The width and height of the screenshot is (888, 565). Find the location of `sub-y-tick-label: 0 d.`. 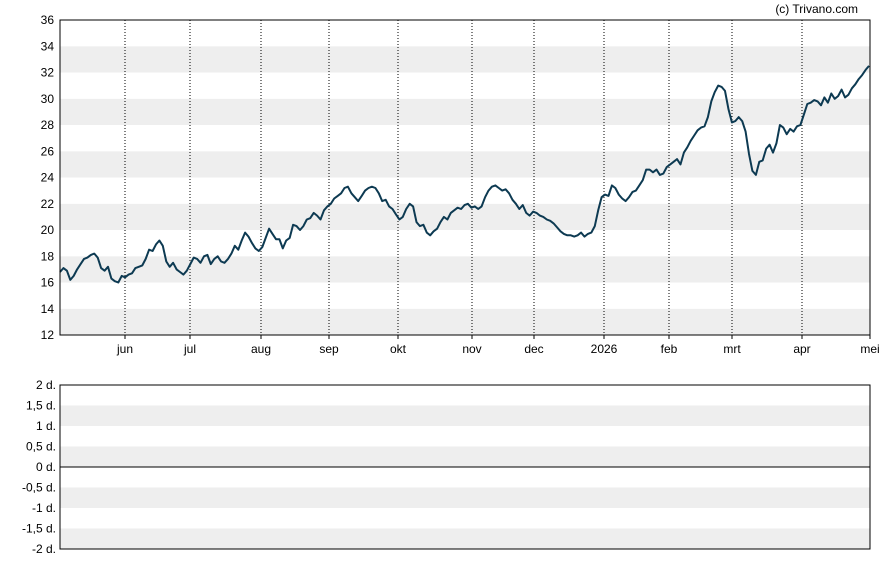

sub-y-tick-label: 0 d. is located at coordinates (46, 467).